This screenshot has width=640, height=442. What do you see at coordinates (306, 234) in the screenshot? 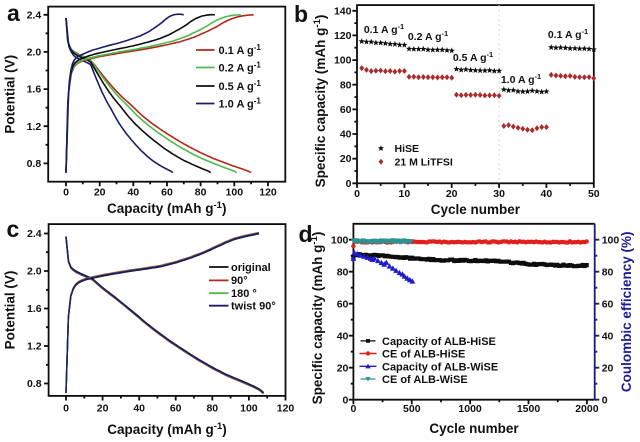
I see `svg-text: d` at bounding box center [306, 234].